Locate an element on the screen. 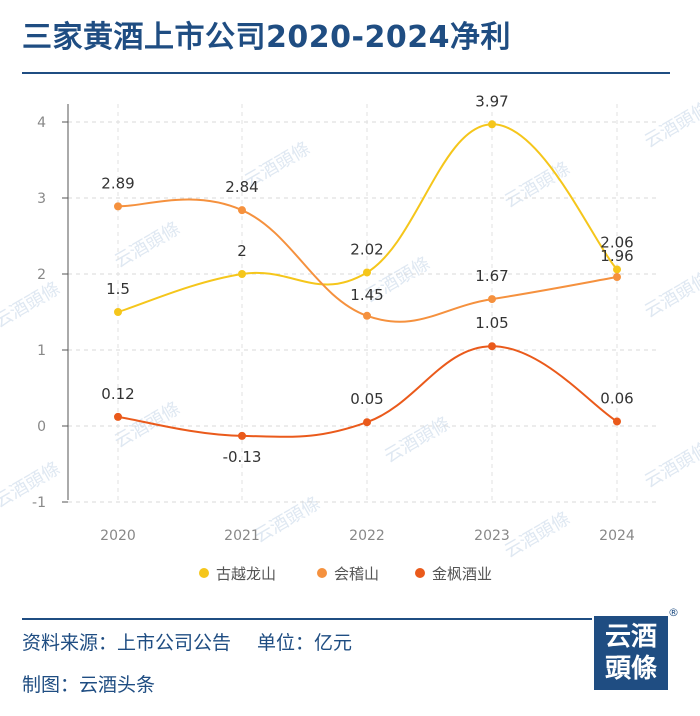 Image resolution: width=700 pixels, height=716 pixels. data-label: 1.45 is located at coordinates (366, 295).